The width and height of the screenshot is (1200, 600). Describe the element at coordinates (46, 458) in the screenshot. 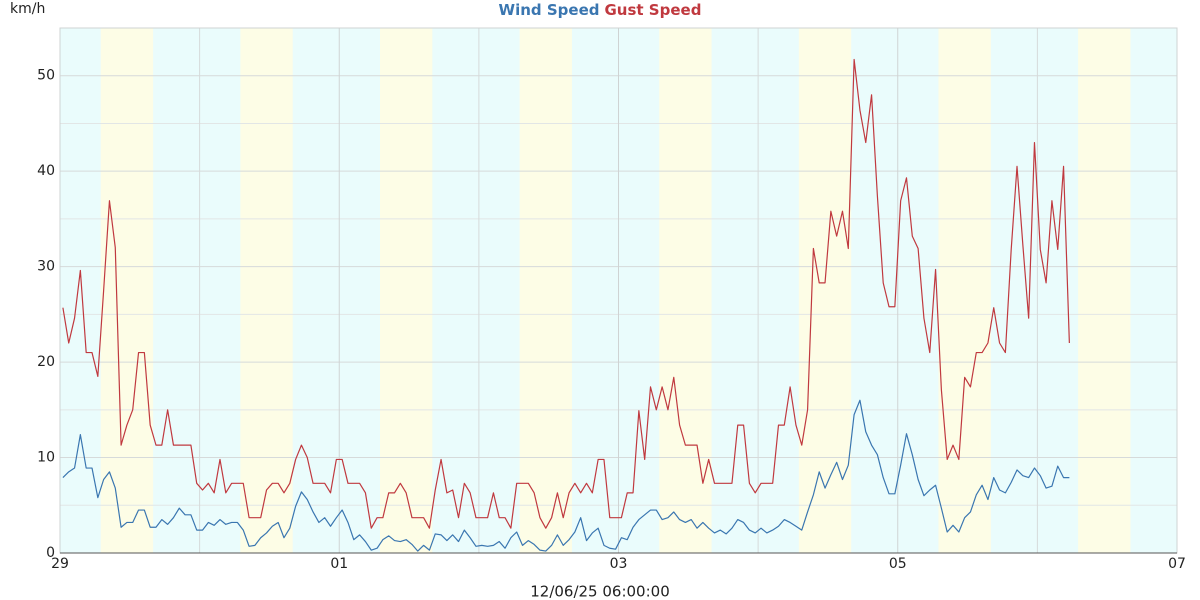

I see `y-tick-label: 10` at that location.